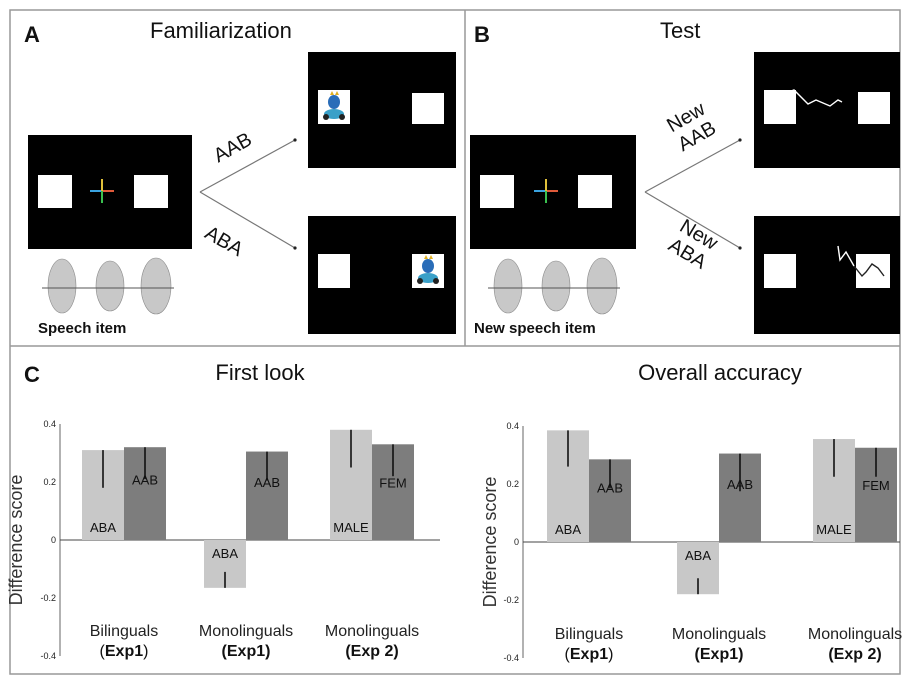  I want to click on test-screen-aba, so click(827, 275).